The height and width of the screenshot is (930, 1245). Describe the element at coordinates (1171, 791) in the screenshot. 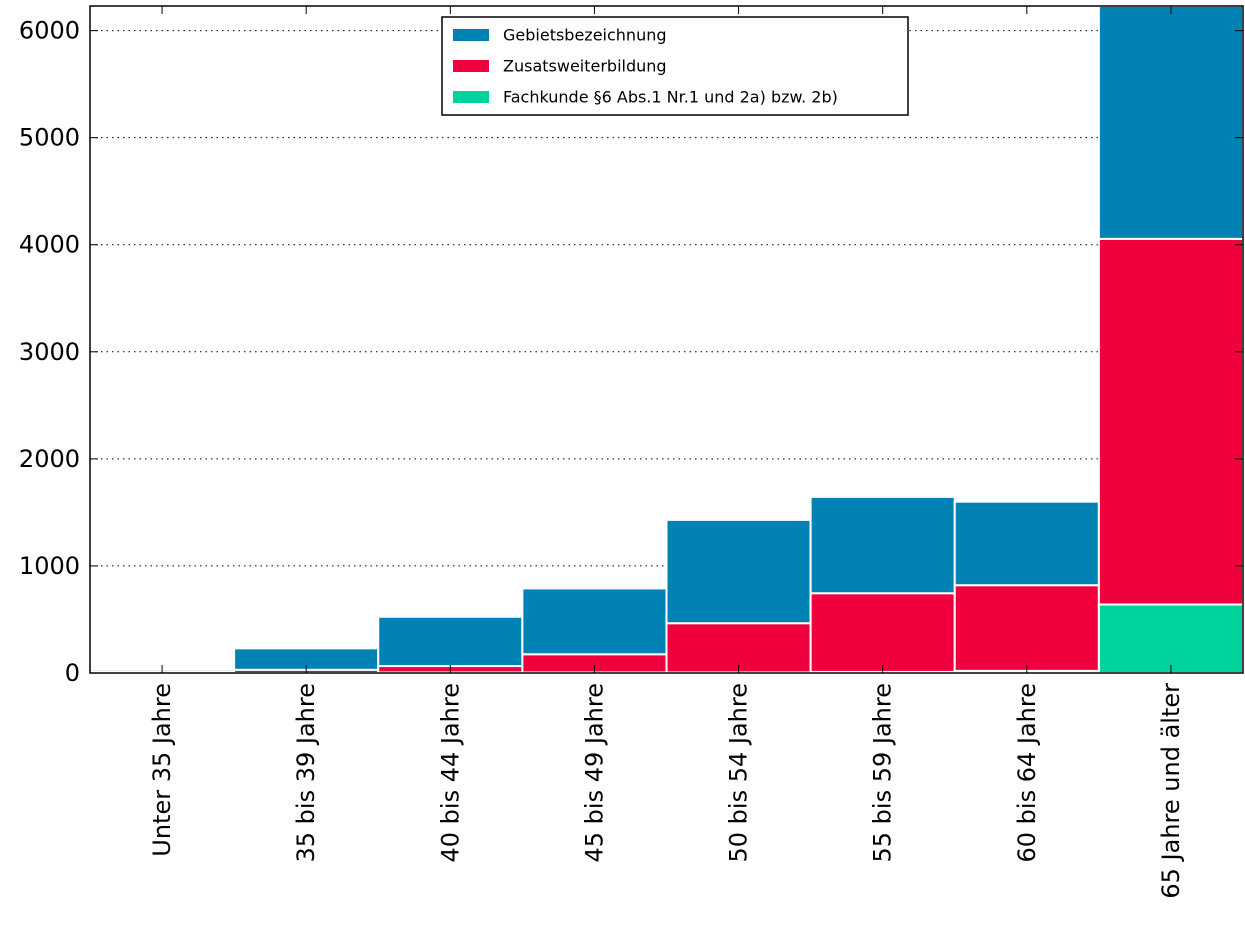

I see `xtick-label-65-jahre-und-lter: 65 Jahre und älter` at that location.